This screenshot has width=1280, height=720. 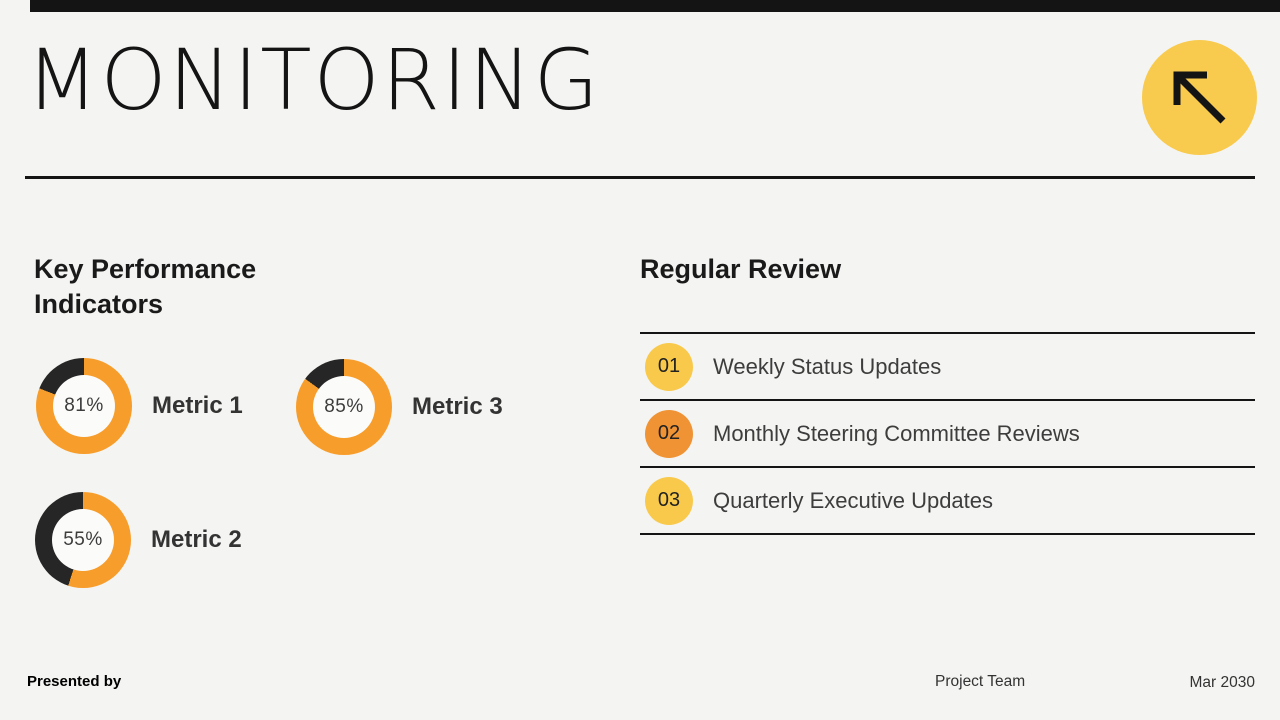 What do you see at coordinates (896, 433) in the screenshot?
I see `review-item-text: Monthly Steering Committee Reviews` at bounding box center [896, 433].